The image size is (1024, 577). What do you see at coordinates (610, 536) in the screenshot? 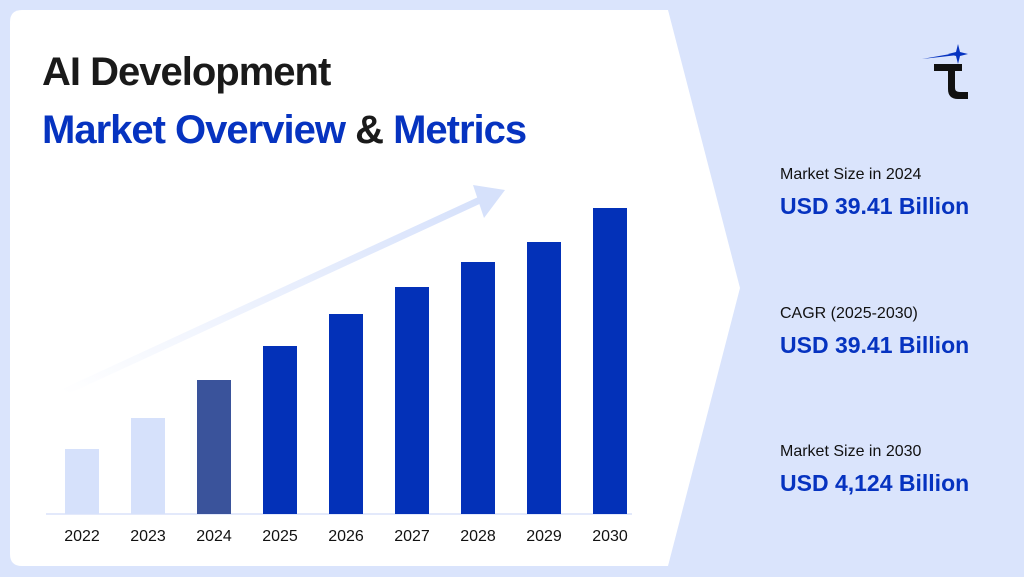
I see `x-tick-label: 2030` at bounding box center [610, 536].